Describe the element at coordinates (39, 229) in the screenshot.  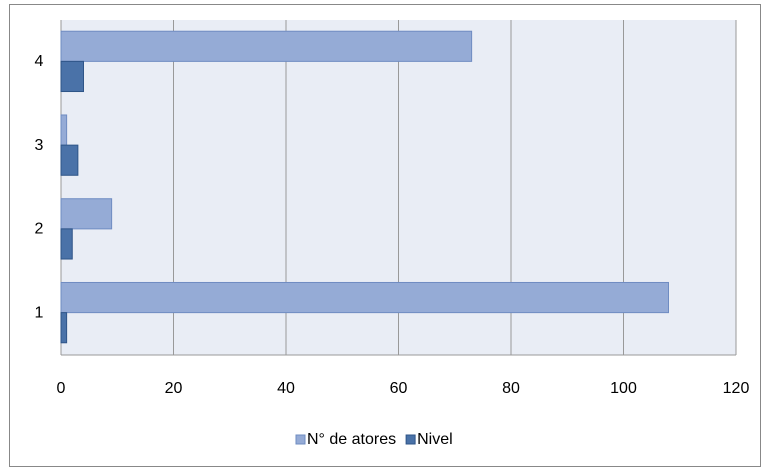
I see `y-tick-label: 2` at that location.